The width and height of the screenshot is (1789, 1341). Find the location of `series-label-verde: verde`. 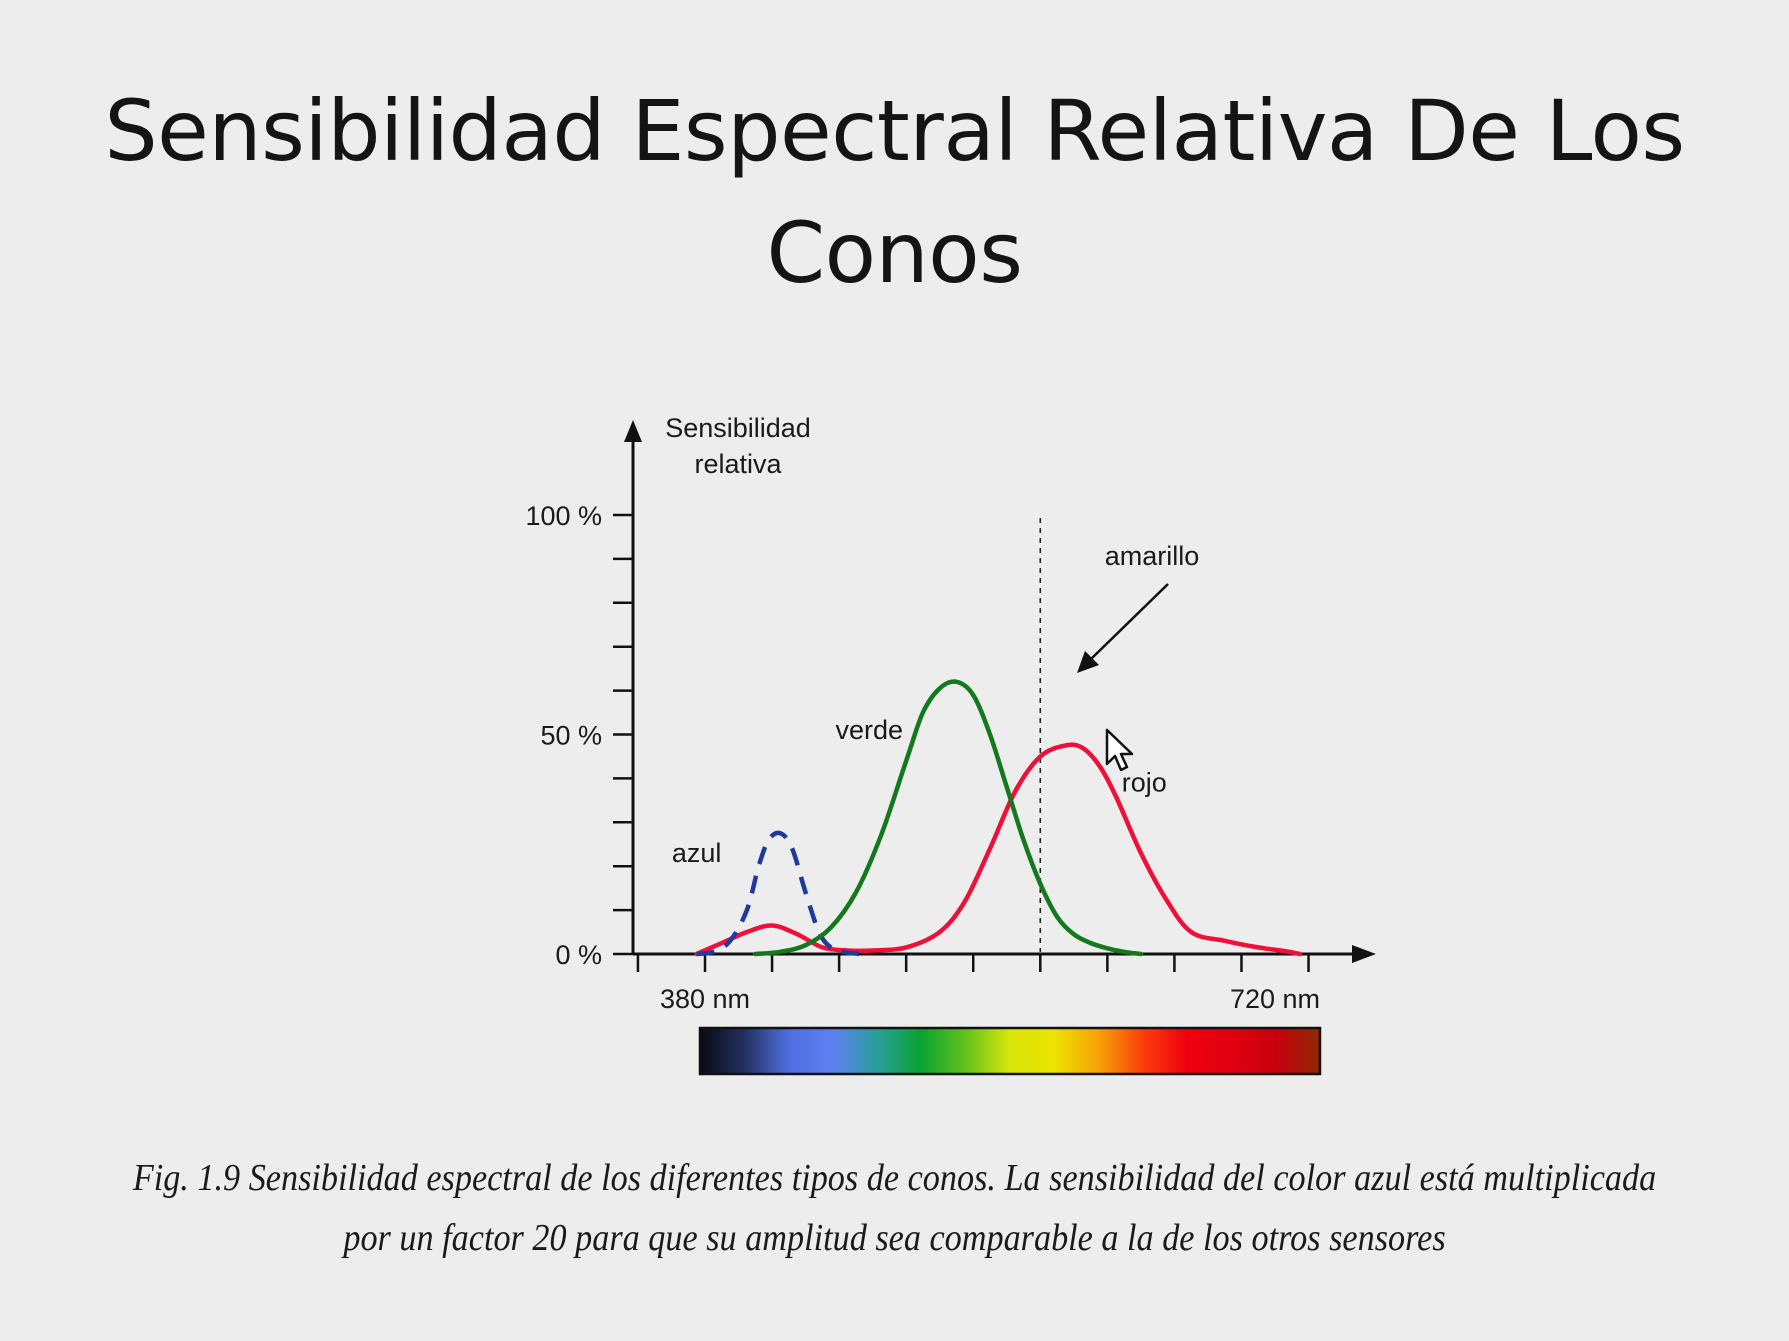

series-label-verde: verde is located at coordinates (870, 730).